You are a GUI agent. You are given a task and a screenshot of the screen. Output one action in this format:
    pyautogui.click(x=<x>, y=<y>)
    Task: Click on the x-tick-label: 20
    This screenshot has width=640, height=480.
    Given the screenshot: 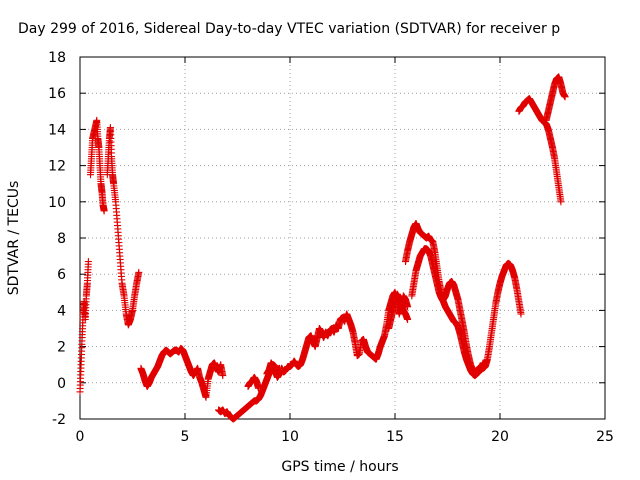 What is the action you would take?
    pyautogui.click(x=500, y=437)
    